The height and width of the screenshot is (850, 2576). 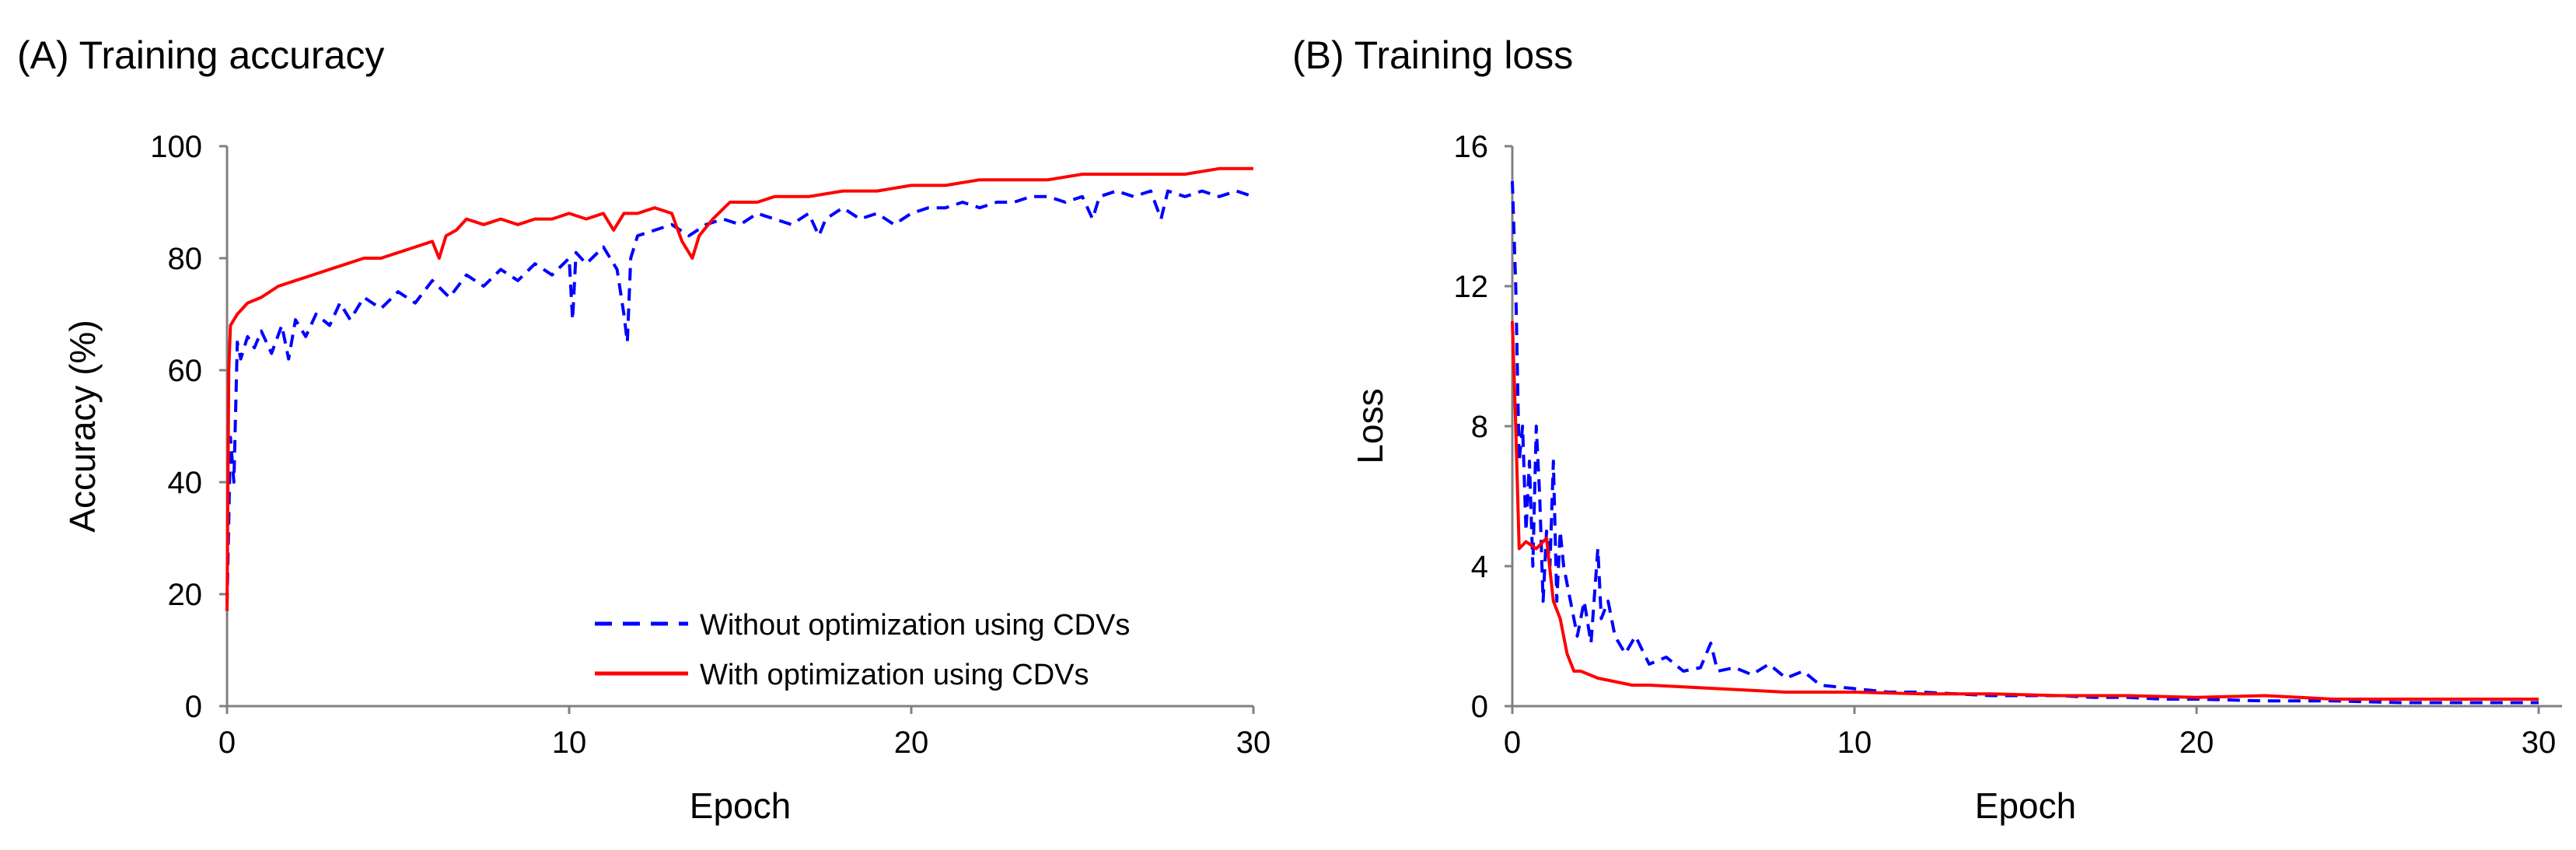 I want to click on panel-b-y-tick-label: 12, so click(x=1471, y=287).